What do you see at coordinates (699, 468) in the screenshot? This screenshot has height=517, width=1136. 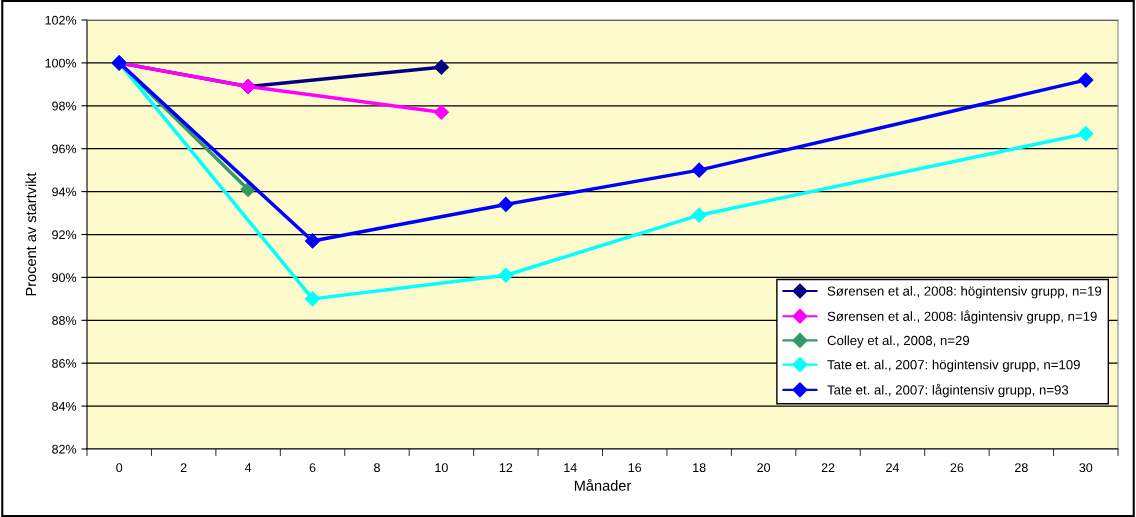 I see `x-tick-label: 18` at bounding box center [699, 468].